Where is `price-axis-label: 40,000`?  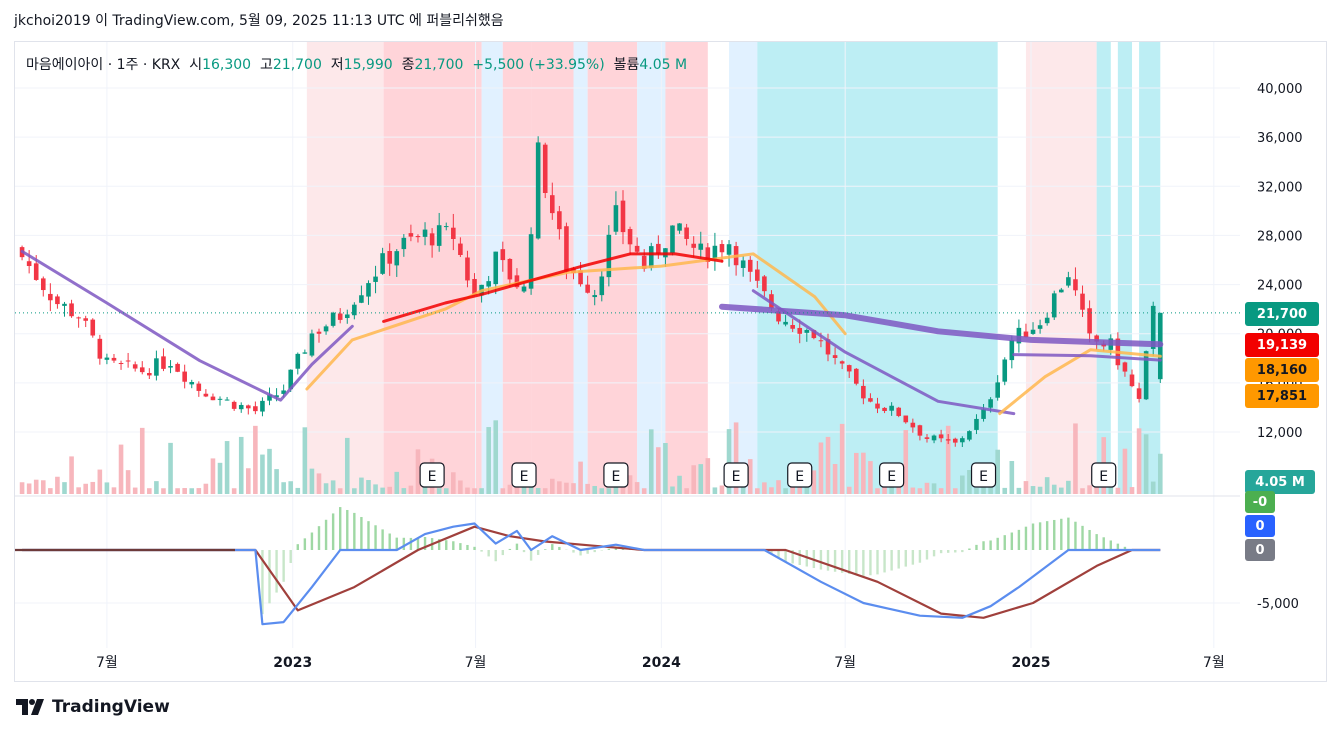 price-axis-label: 40,000 is located at coordinates (1280, 89).